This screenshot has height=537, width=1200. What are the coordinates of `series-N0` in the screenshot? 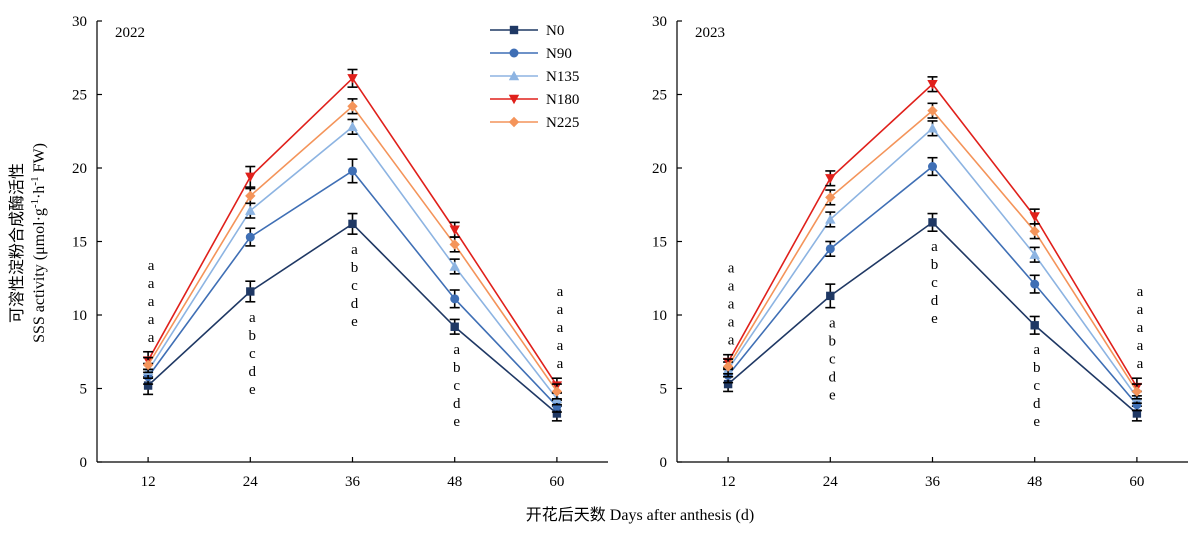 It's located at (352, 317).